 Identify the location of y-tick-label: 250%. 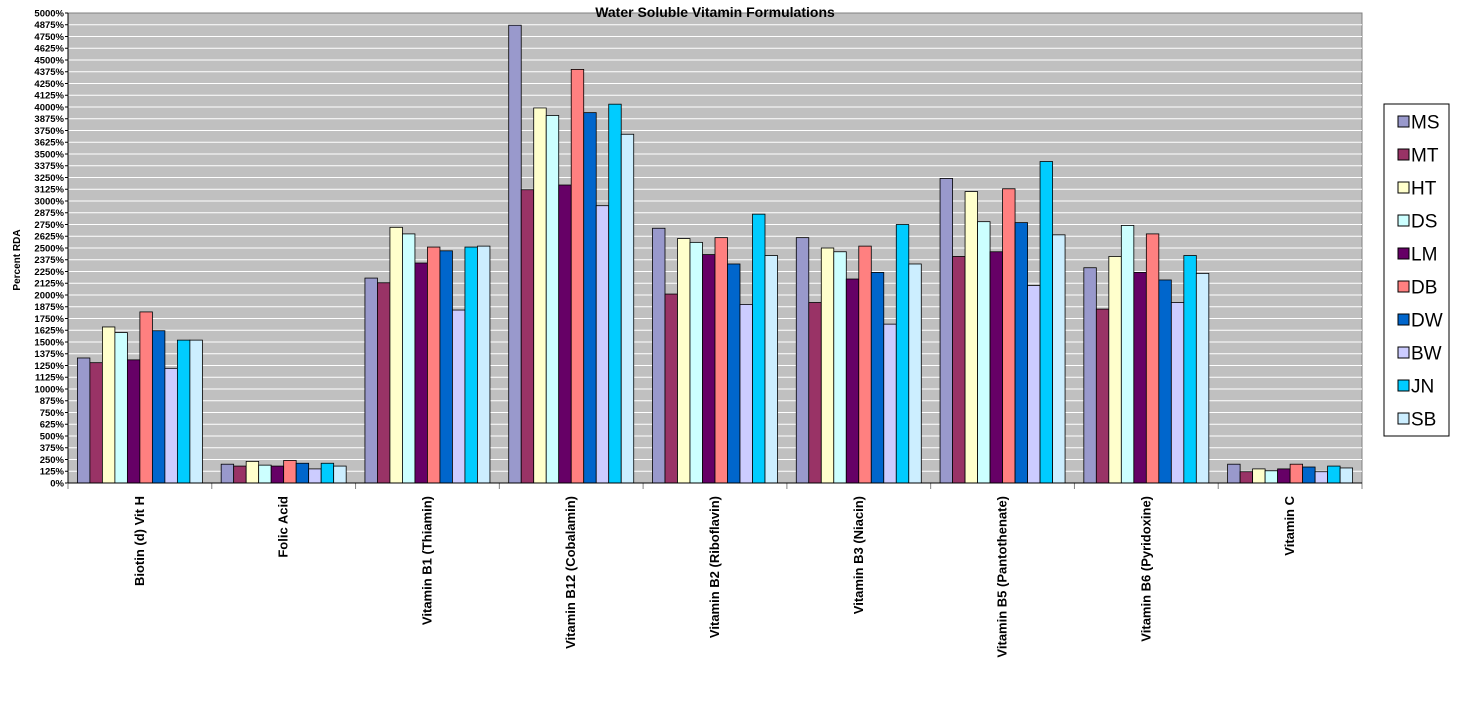
(52, 460).